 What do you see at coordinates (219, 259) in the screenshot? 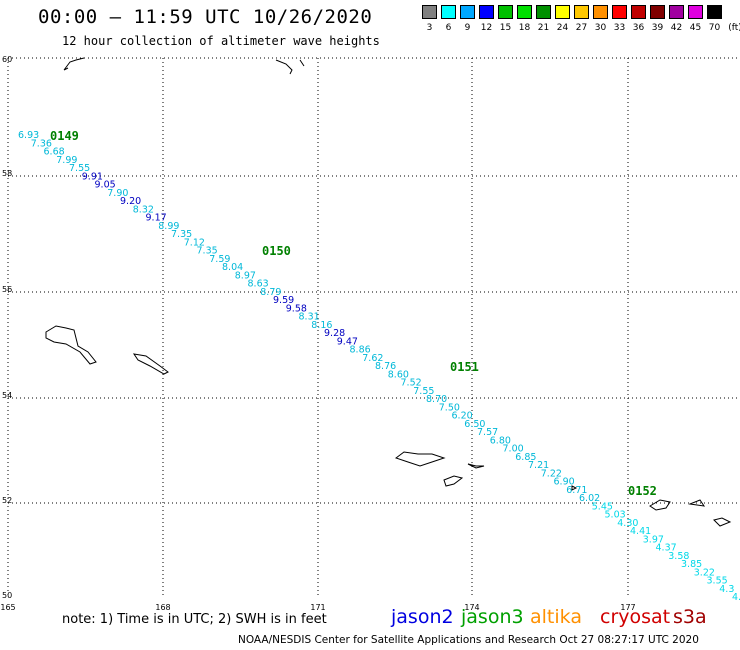
I see `swh-value: 7.59` at bounding box center [219, 259].